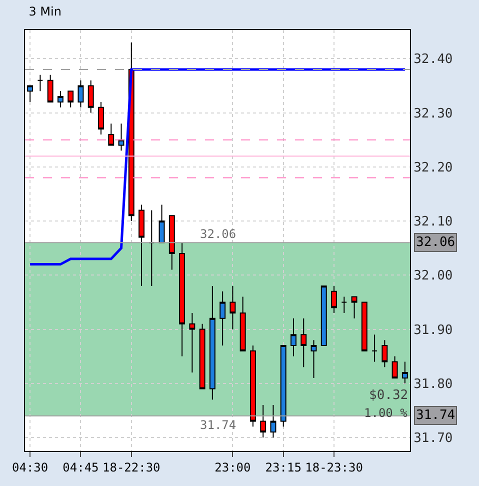  I want to click on y-tick-label: 31.80, so click(433, 384).